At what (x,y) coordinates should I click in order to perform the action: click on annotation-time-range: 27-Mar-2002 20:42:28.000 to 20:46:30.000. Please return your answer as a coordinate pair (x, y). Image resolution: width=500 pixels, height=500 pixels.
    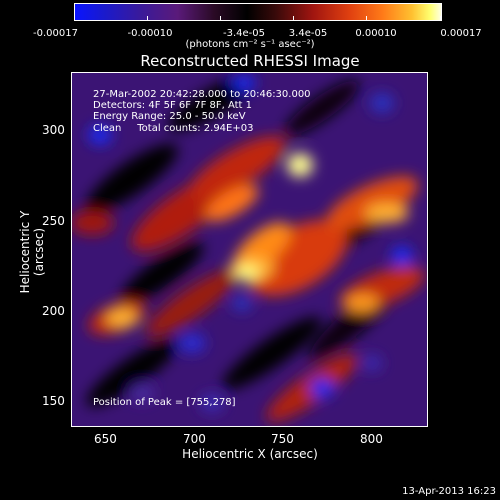
    Looking at the image, I should click on (202, 94).